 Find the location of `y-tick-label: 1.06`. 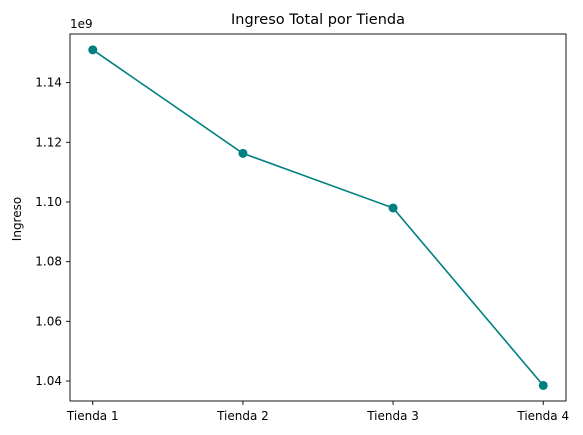

y-tick-label: 1.06 is located at coordinates (48, 321).